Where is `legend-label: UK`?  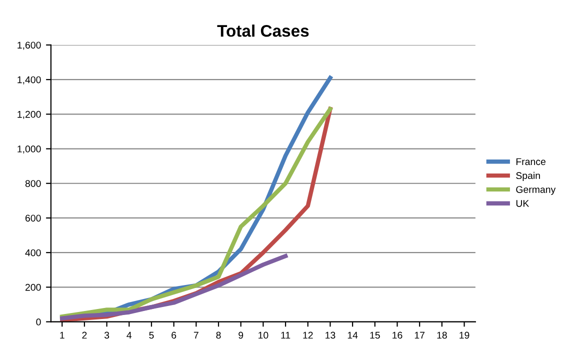 legend-label: UK is located at coordinates (523, 203).